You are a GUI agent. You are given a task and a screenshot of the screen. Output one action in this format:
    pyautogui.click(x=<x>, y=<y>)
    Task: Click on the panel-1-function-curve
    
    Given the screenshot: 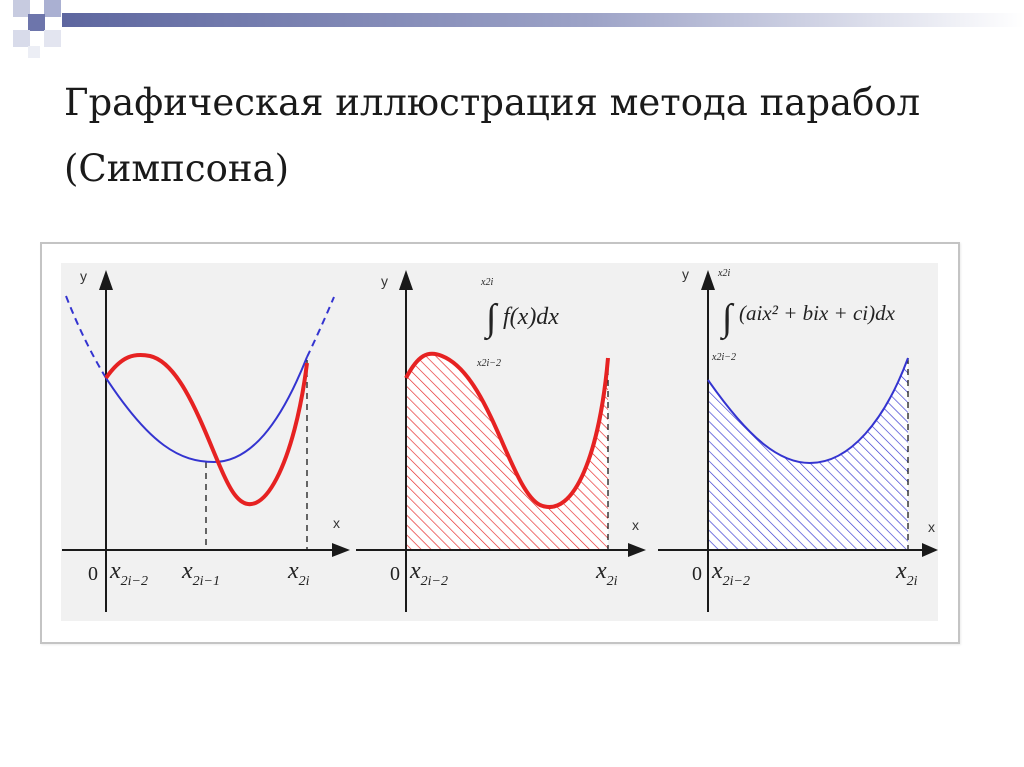 What is the action you would take?
    pyautogui.click(x=206, y=429)
    